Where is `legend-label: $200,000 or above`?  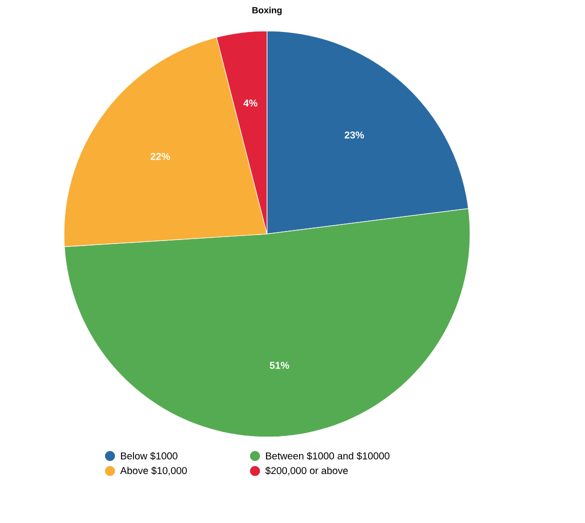 legend-label: $200,000 or above is located at coordinates (306, 471).